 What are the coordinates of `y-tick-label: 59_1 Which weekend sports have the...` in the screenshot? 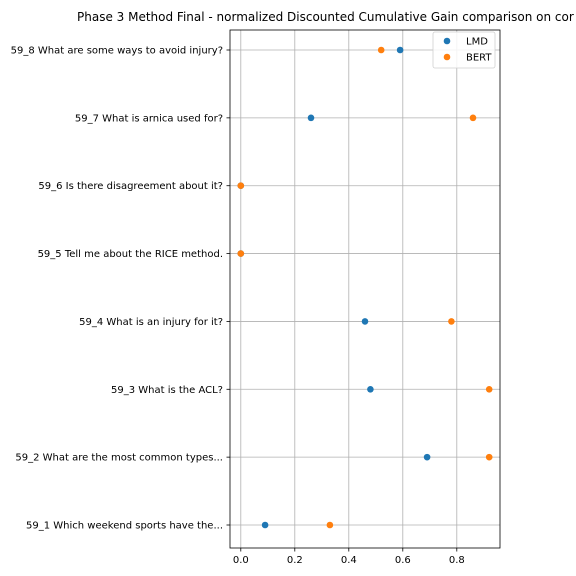 It's located at (124, 526).